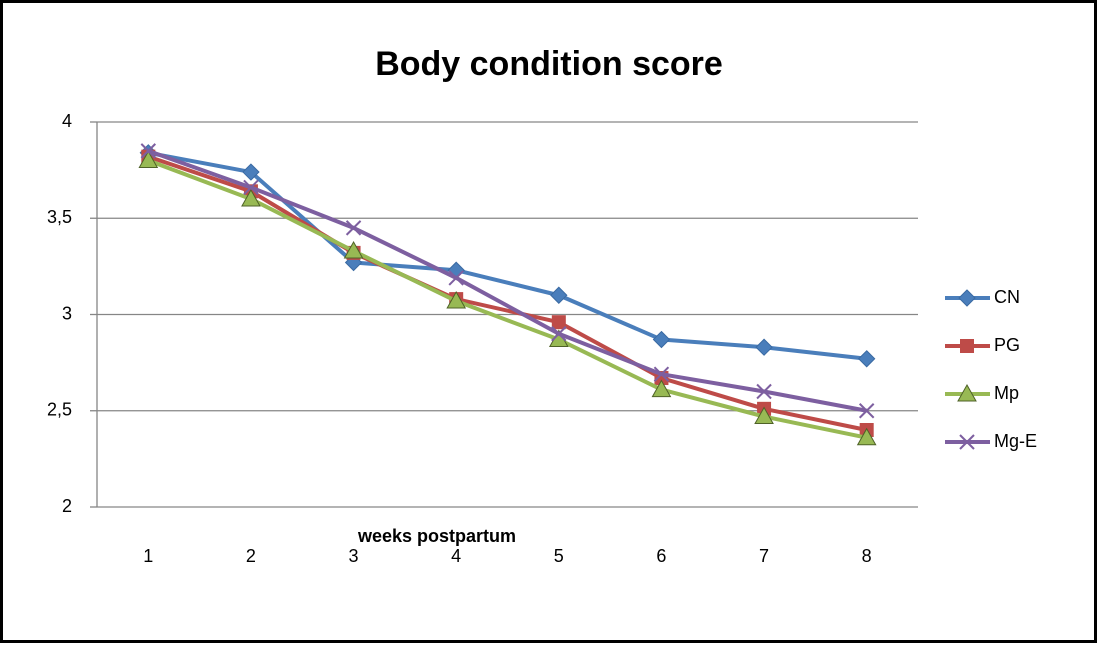  I want to click on x-tick-label: 1, so click(148, 556).